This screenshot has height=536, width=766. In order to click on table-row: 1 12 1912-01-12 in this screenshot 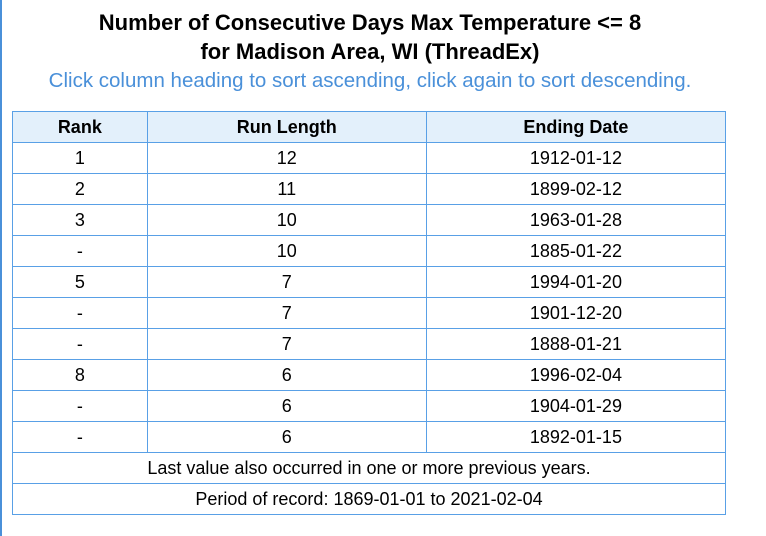, I will do `click(369, 158)`.